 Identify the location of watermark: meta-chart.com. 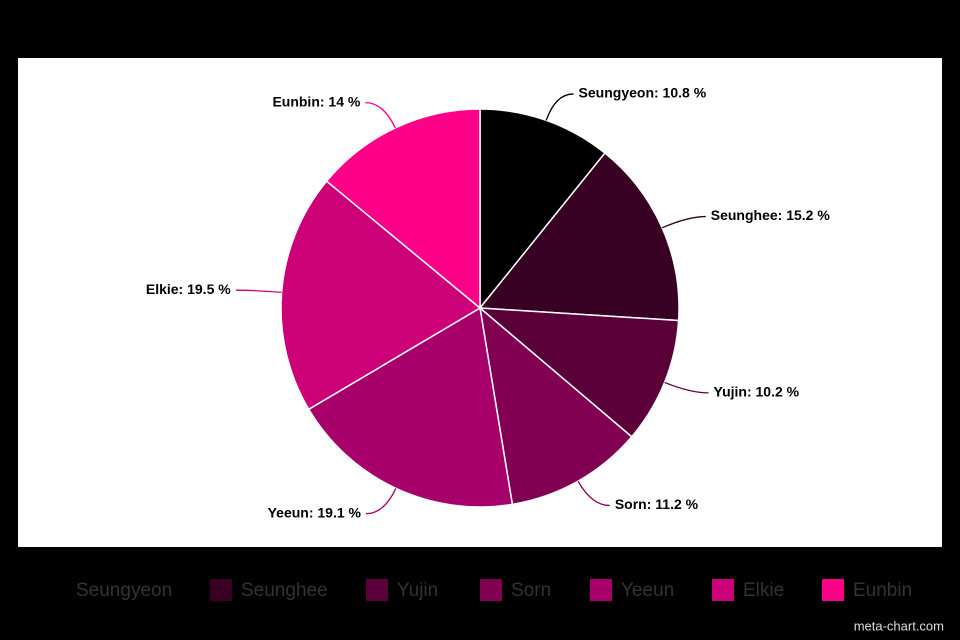
(899, 625).